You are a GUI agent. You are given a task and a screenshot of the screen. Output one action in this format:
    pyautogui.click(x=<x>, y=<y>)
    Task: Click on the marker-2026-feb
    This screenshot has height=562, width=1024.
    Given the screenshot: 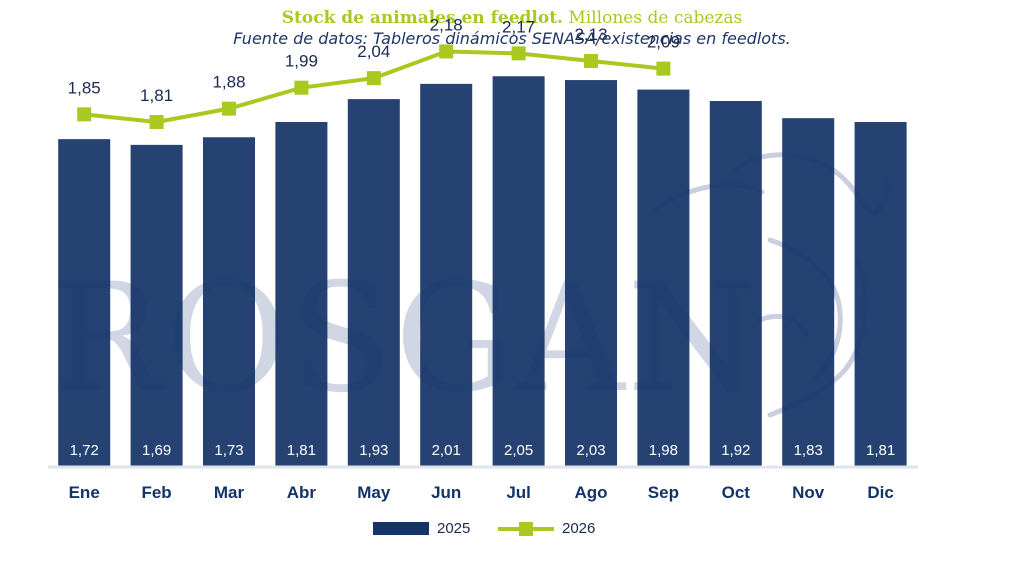 What is the action you would take?
    pyautogui.click(x=156, y=121)
    